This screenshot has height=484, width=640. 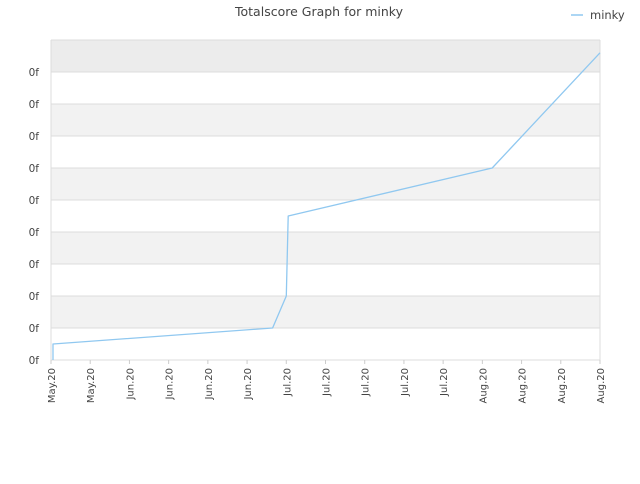 What do you see at coordinates (607, 15) in the screenshot?
I see `legend-label: minky` at bounding box center [607, 15].